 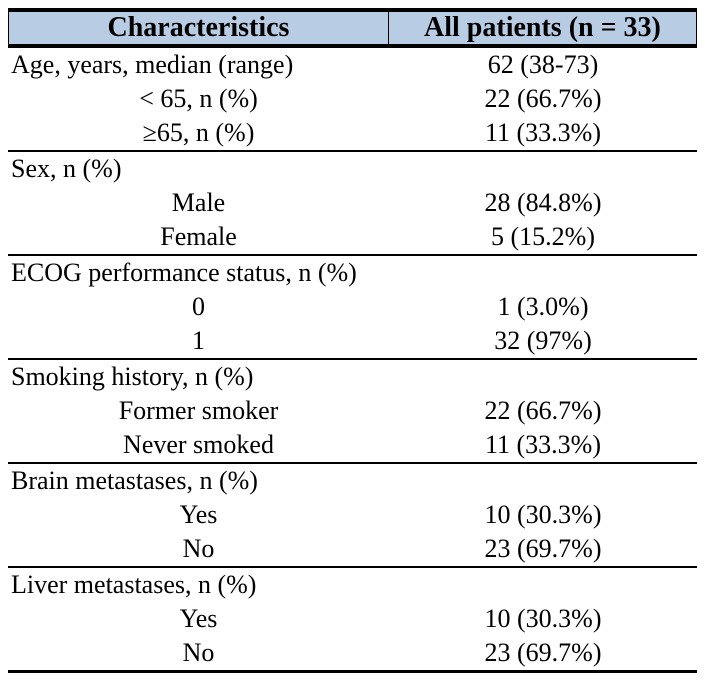 I want to click on column-header-all-patients: All patients (n = 33), so click(x=542, y=27).